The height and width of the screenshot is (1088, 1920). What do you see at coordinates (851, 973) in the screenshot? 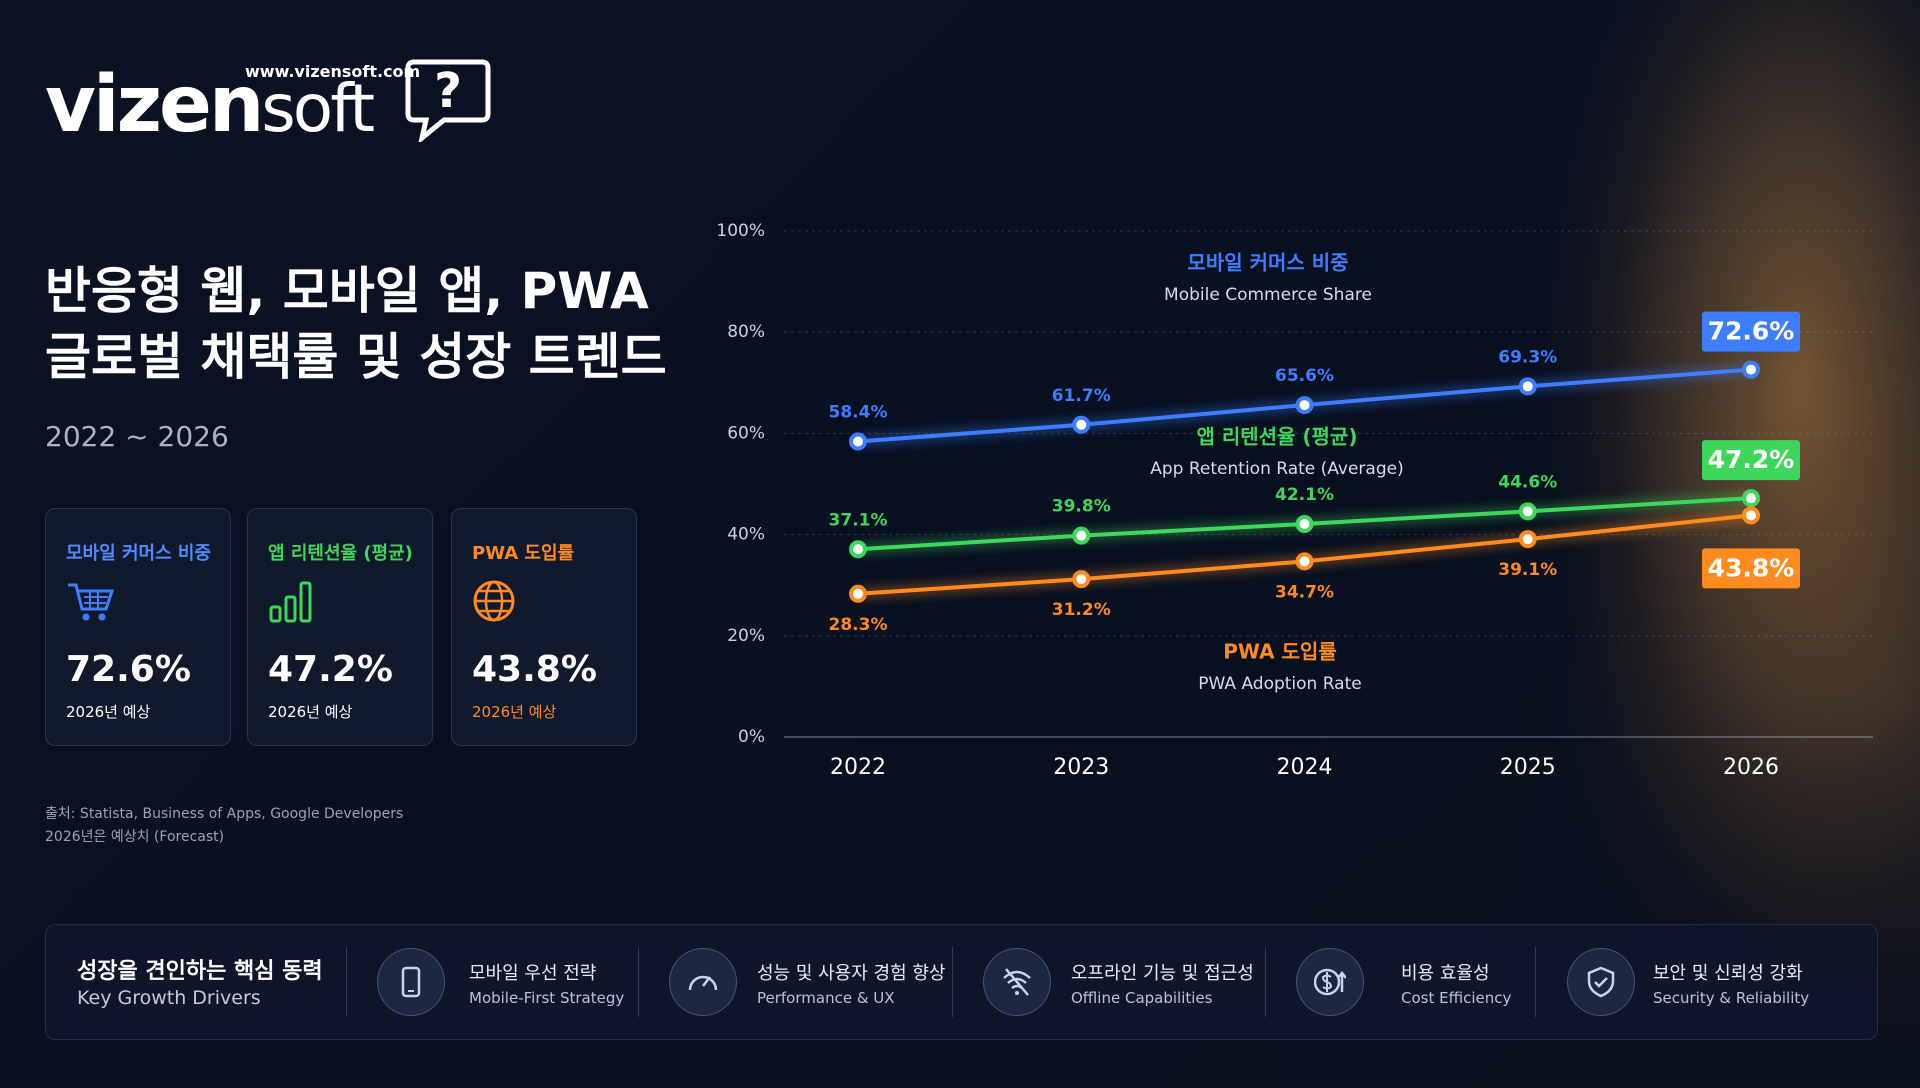
I see `driver-label: 성능 및 사용자 경험 향상` at bounding box center [851, 973].